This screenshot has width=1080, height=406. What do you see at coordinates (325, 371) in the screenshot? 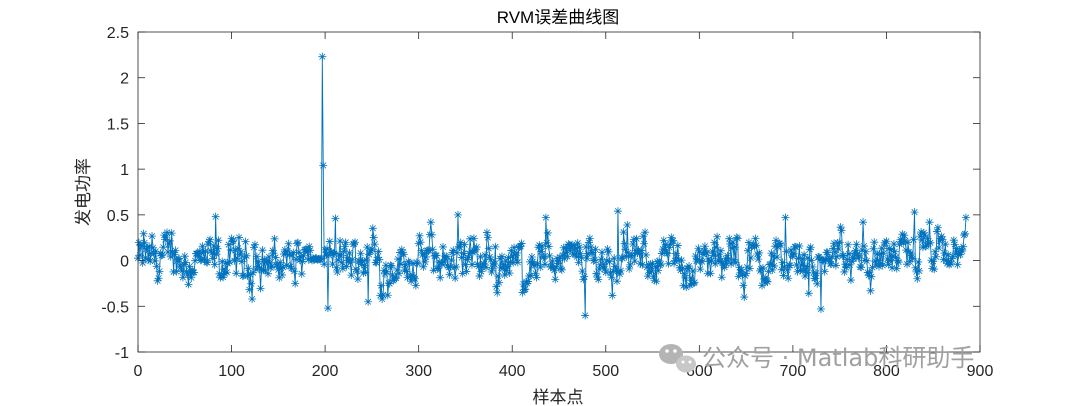
I see `x-tick-label: 200` at bounding box center [325, 371].